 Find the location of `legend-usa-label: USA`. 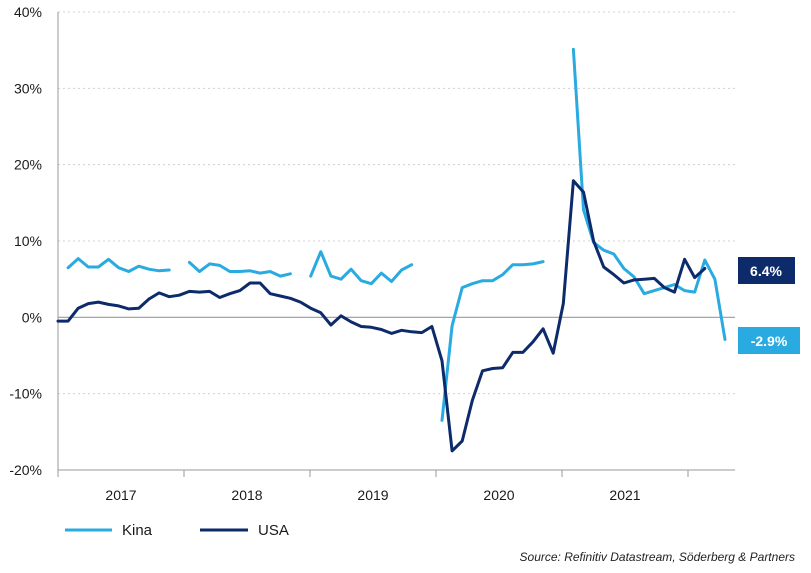

legend-usa-label: USA is located at coordinates (273, 530).